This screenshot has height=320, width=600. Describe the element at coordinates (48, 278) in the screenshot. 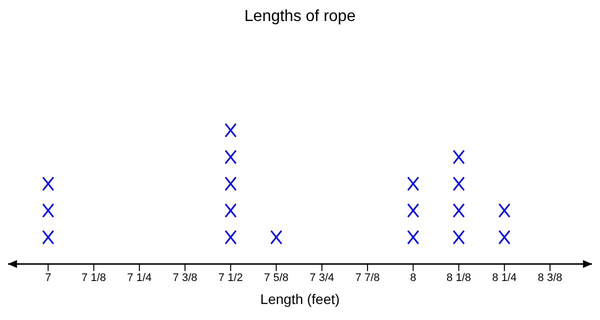

I see `x-tick-label: 7` at that location.